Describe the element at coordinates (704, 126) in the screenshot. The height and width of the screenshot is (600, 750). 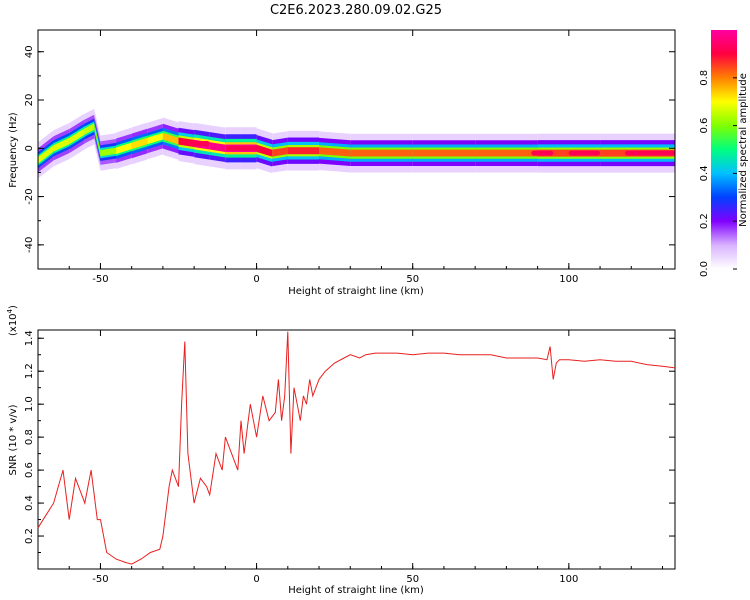
I see `colorbar-tick-label: 0.6` at that location.